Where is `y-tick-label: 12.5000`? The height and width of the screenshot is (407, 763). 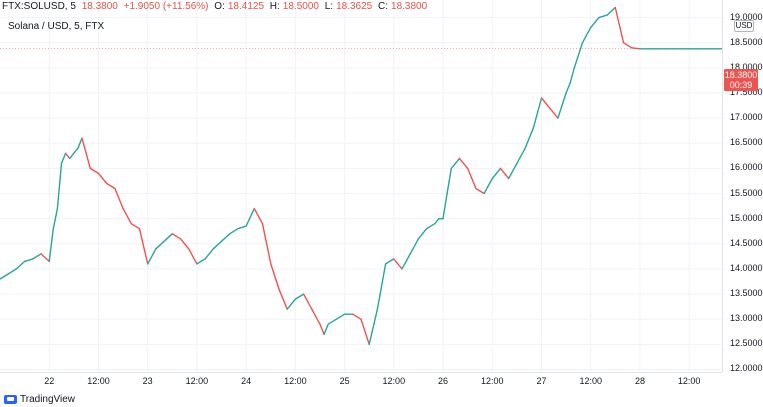 y-tick-label: 12.5000 is located at coordinates (746, 343).